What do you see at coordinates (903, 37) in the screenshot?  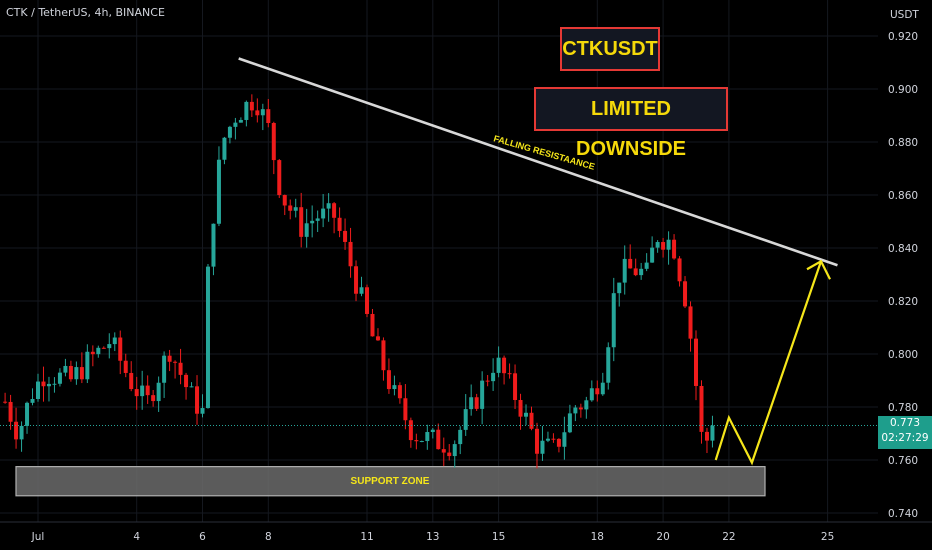 I see `y-tick-label: 0.920` at bounding box center [903, 37].